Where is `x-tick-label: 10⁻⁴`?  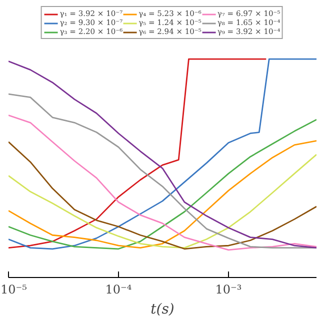
x-tick-label: 10⁻⁴ is located at coordinates (118, 289).